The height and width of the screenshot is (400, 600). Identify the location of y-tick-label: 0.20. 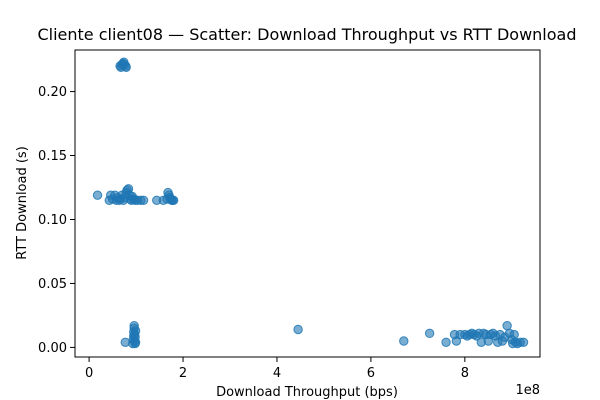
(52, 92).